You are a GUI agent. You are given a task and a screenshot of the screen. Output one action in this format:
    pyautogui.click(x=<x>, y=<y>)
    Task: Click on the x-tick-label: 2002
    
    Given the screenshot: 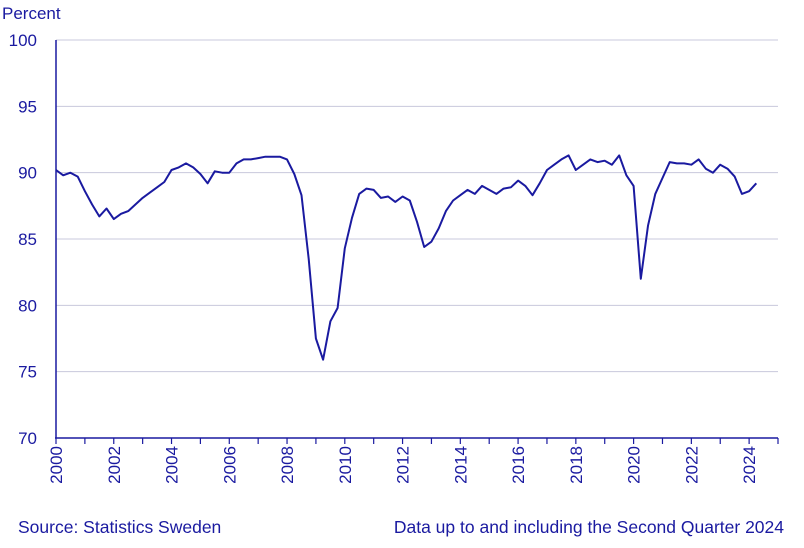 What is the action you would take?
    pyautogui.click(x=114, y=465)
    